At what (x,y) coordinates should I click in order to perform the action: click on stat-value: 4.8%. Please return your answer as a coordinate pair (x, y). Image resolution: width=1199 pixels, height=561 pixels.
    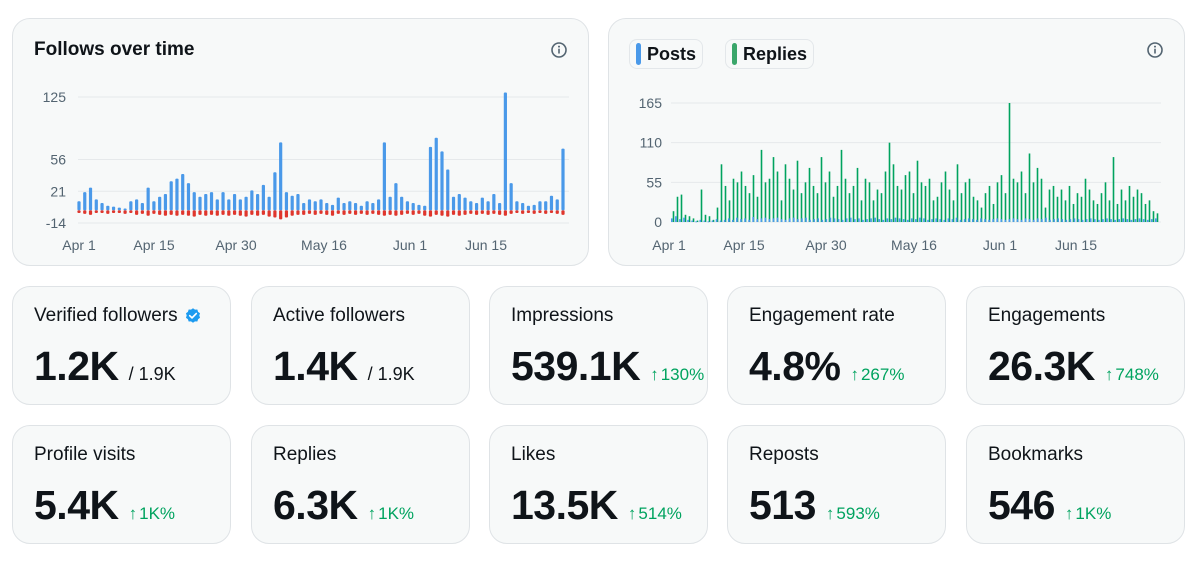
    Looking at the image, I should click on (795, 366).